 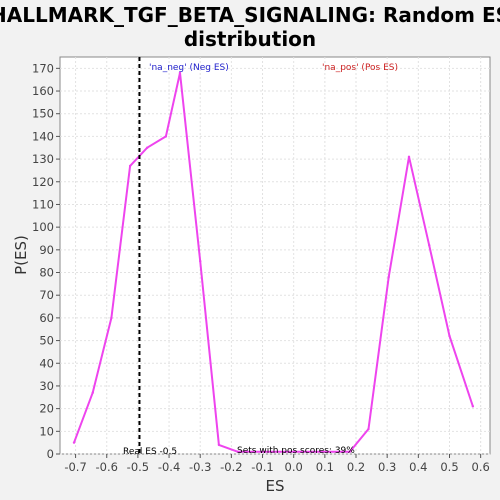 I want to click on x-tick-label: 0.4, so click(x=418, y=467).